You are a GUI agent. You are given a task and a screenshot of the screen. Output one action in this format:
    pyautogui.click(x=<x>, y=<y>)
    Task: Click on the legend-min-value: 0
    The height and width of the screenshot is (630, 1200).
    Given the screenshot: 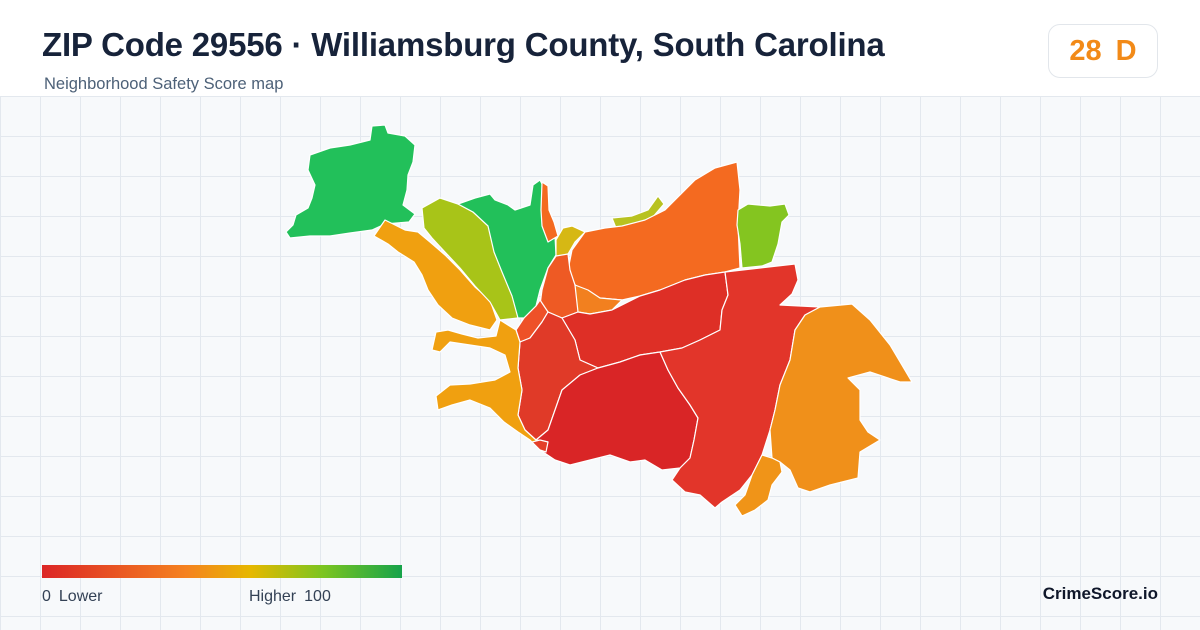 What is the action you would take?
    pyautogui.click(x=46, y=596)
    